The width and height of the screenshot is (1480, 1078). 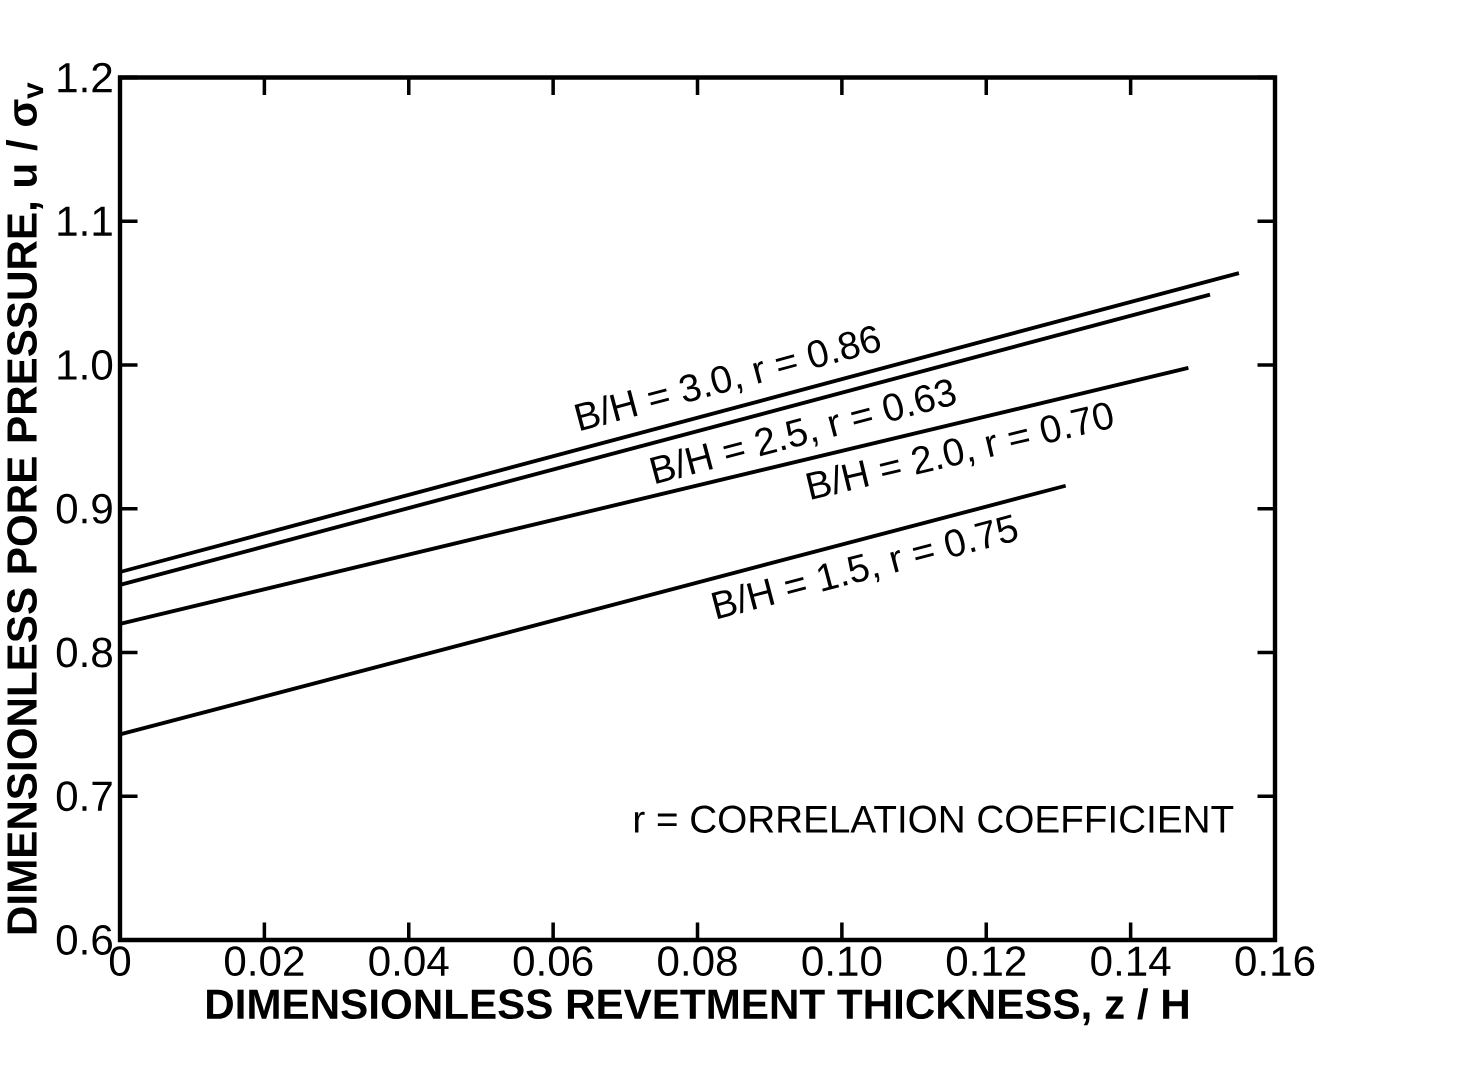 I want to click on x-tick-label: 0.14, so click(x=1131, y=961).